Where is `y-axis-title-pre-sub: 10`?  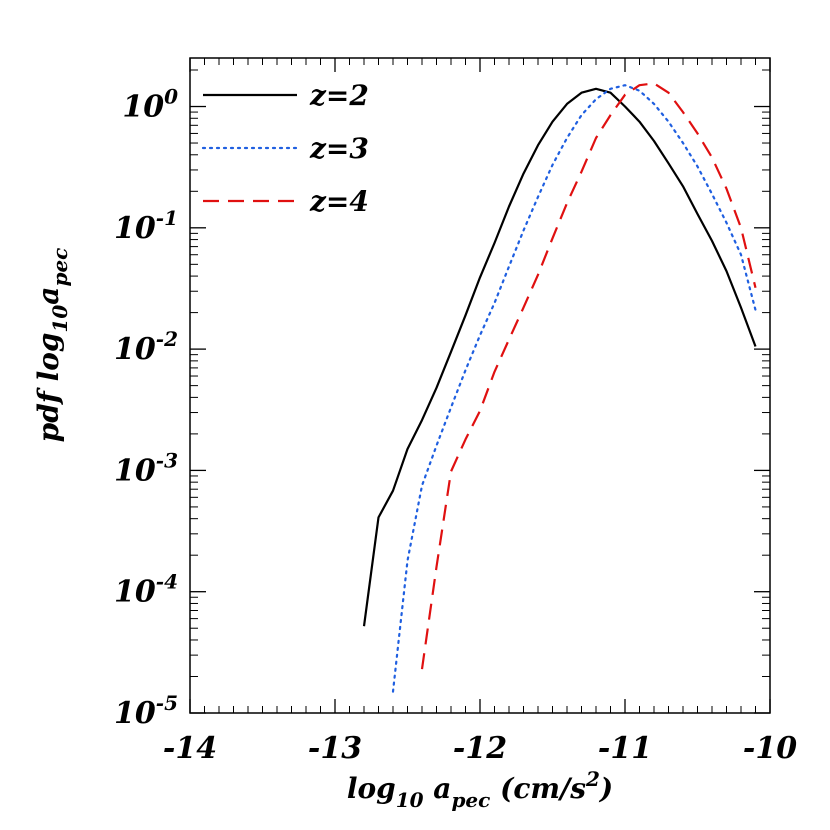
y-axis-title-pre-sub: 10 is located at coordinates (60, 319).